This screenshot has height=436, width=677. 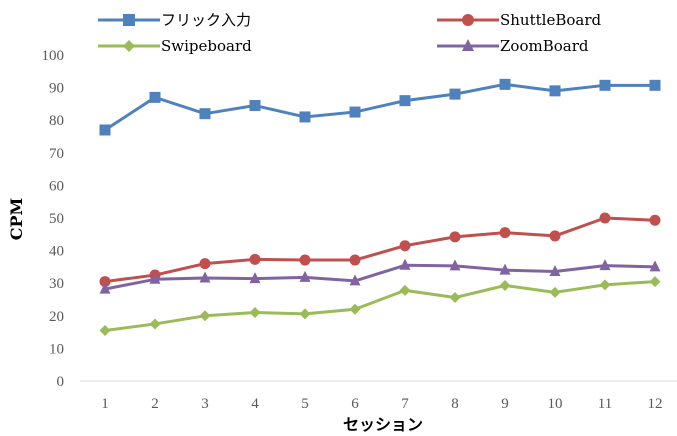 I want to click on y-tick-label: 10, so click(x=56, y=349).